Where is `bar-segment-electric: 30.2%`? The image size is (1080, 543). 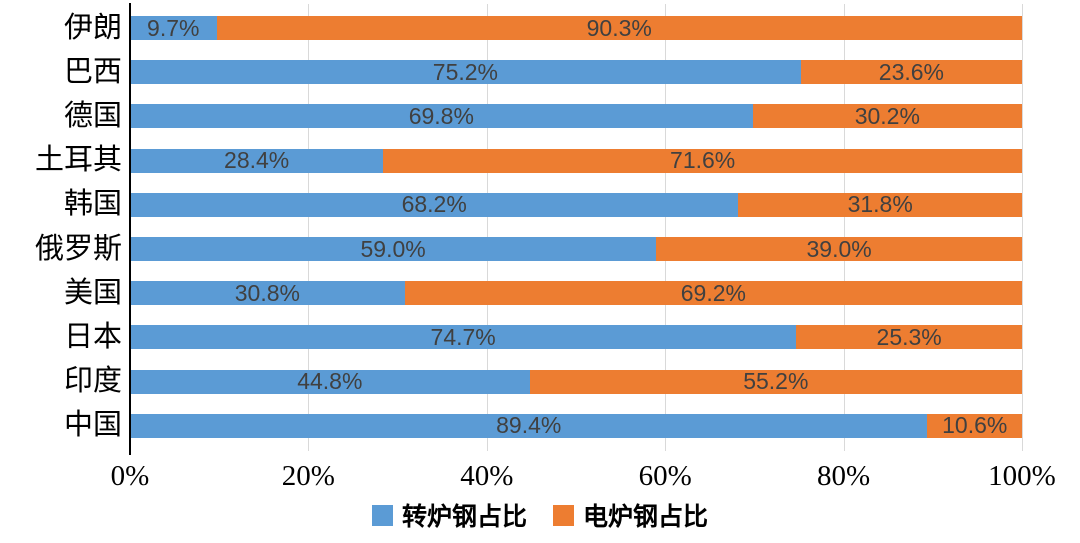 bar-segment-electric: 30.2% is located at coordinates (887, 115).